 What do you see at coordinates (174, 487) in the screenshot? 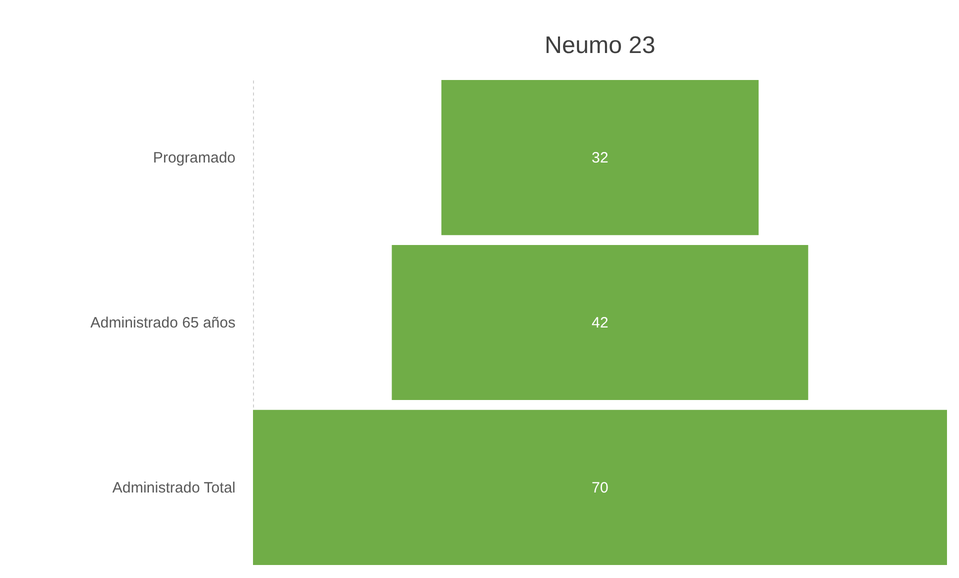
I see `category-label: Administrado Total` at bounding box center [174, 487].